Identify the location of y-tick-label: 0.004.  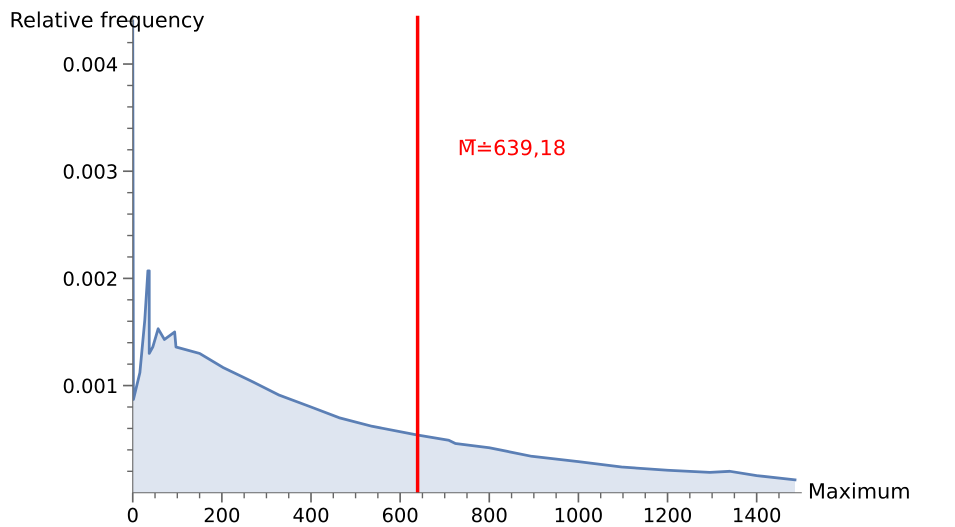
(91, 64).